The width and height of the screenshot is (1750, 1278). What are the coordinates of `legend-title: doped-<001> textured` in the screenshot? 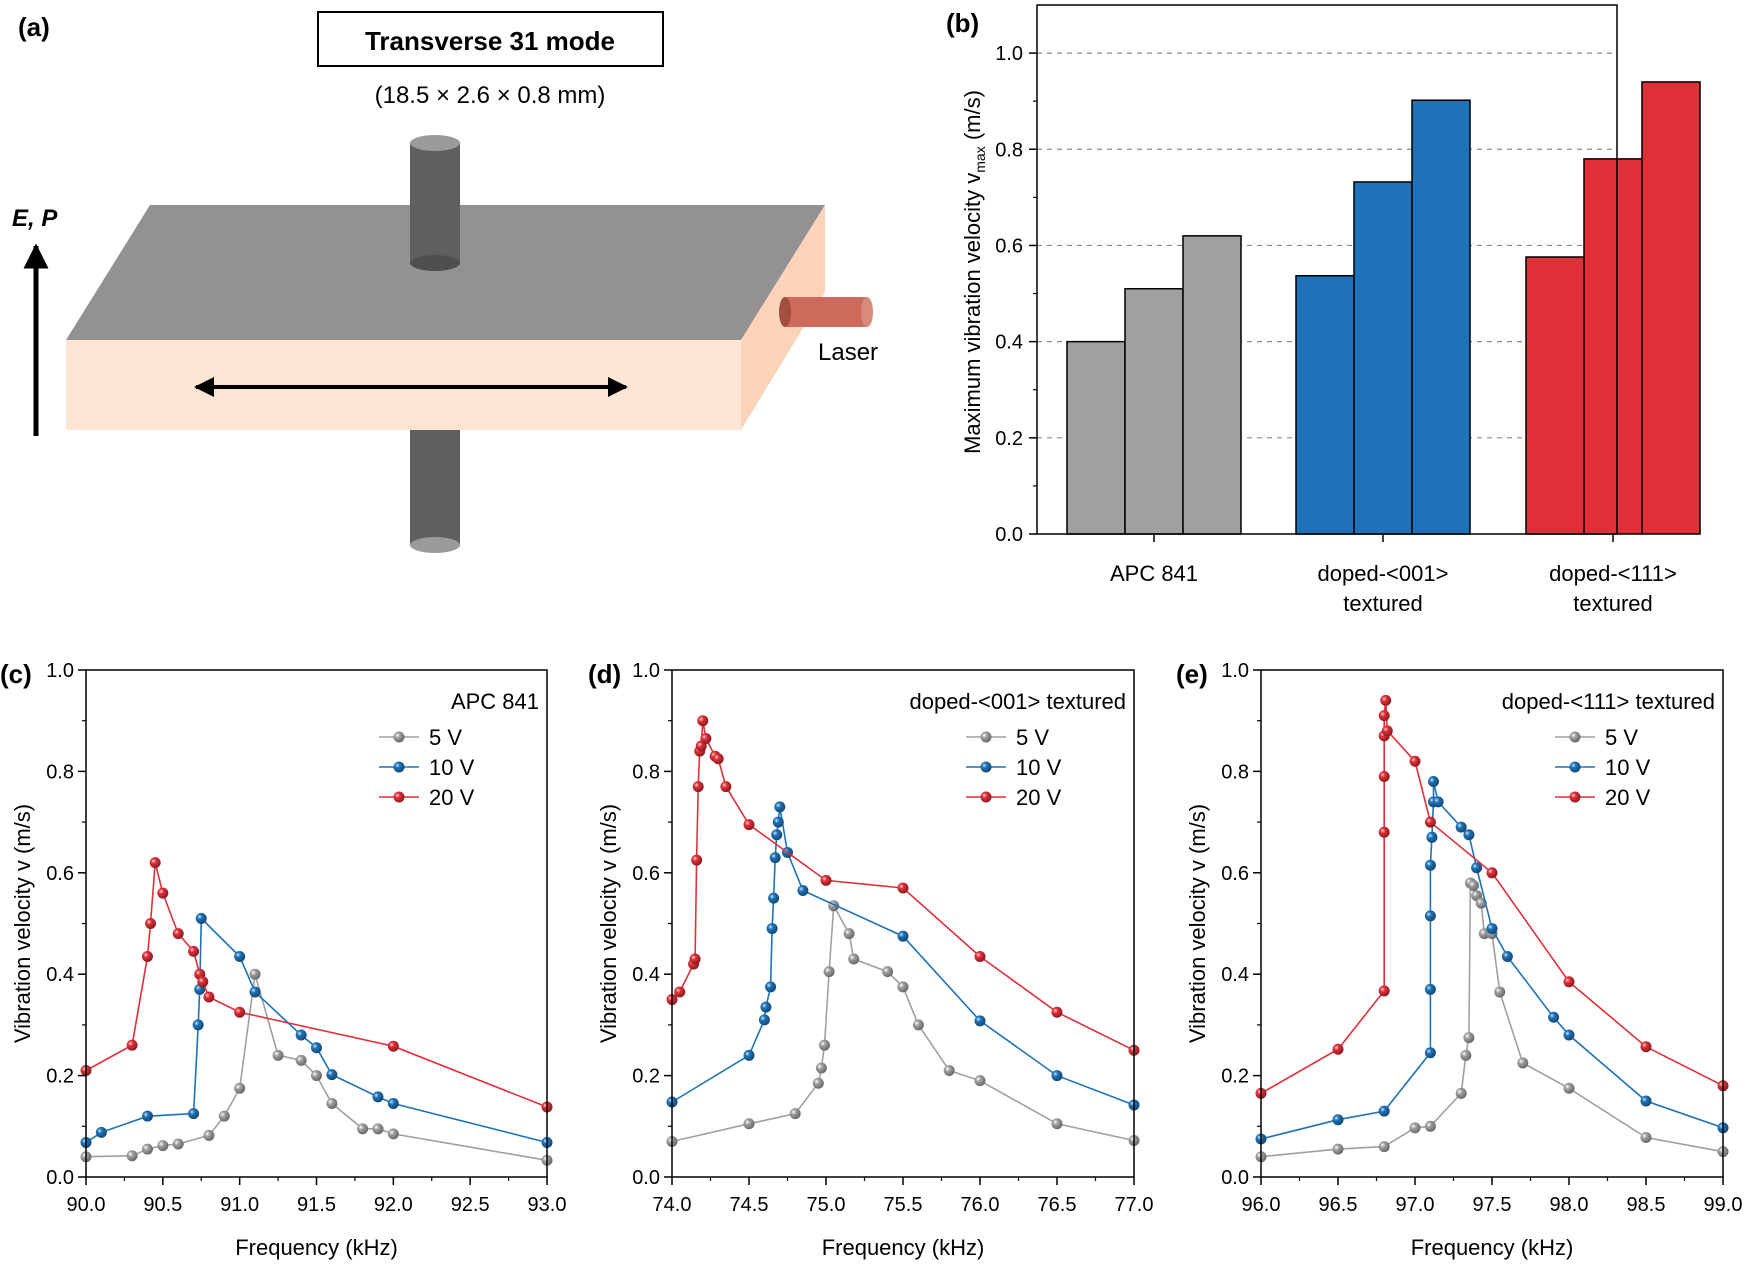 It's located at (1017, 701).